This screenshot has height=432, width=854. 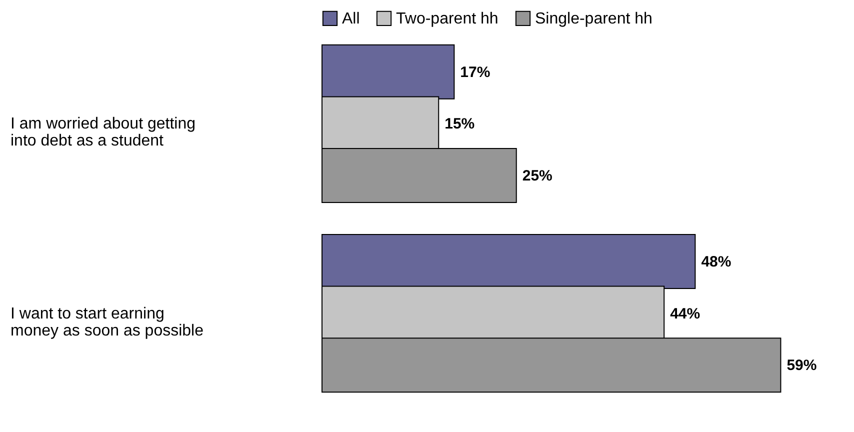 What do you see at coordinates (537, 176) in the screenshot?
I see `data-label: 25%` at bounding box center [537, 176].